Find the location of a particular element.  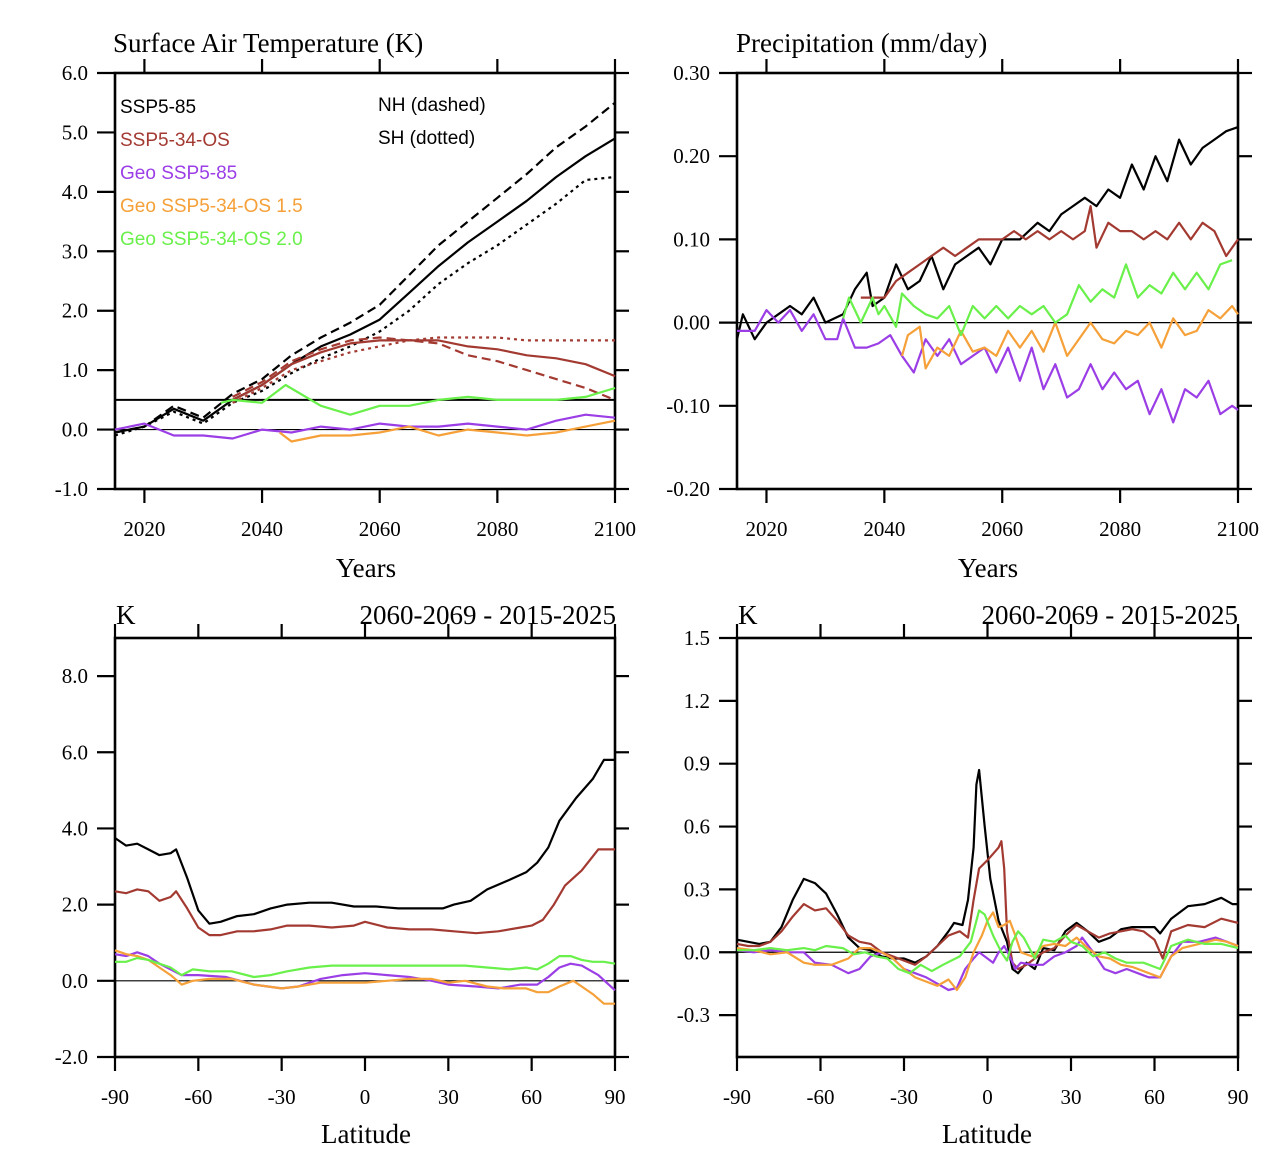

y-tick-label: 1.5 is located at coordinates (697, 638).